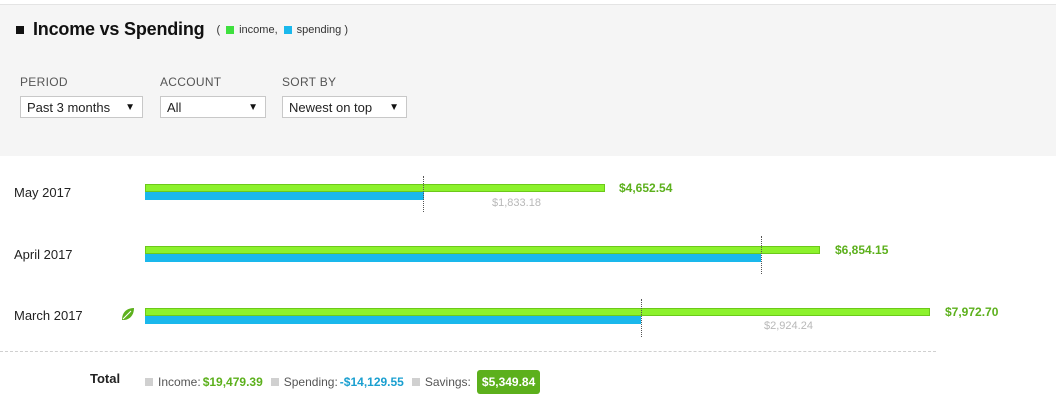  Describe the element at coordinates (310, 382) in the screenshot. I see `total-spending-label: Spending:` at that location.